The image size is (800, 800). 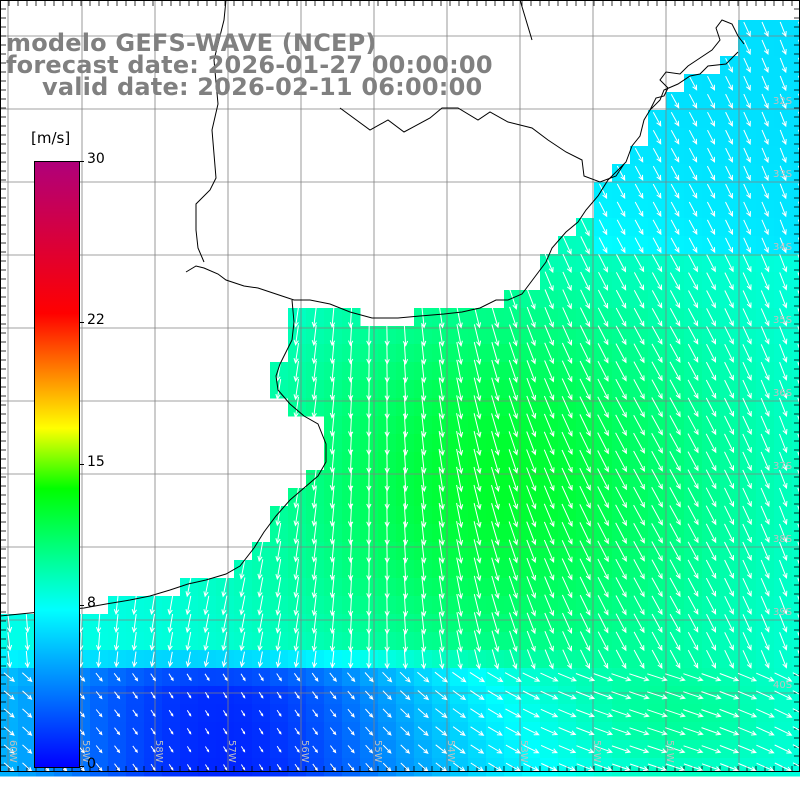 What do you see at coordinates (632, 55) in the screenshot?
I see `lagoon-outline` at bounding box center [632, 55].